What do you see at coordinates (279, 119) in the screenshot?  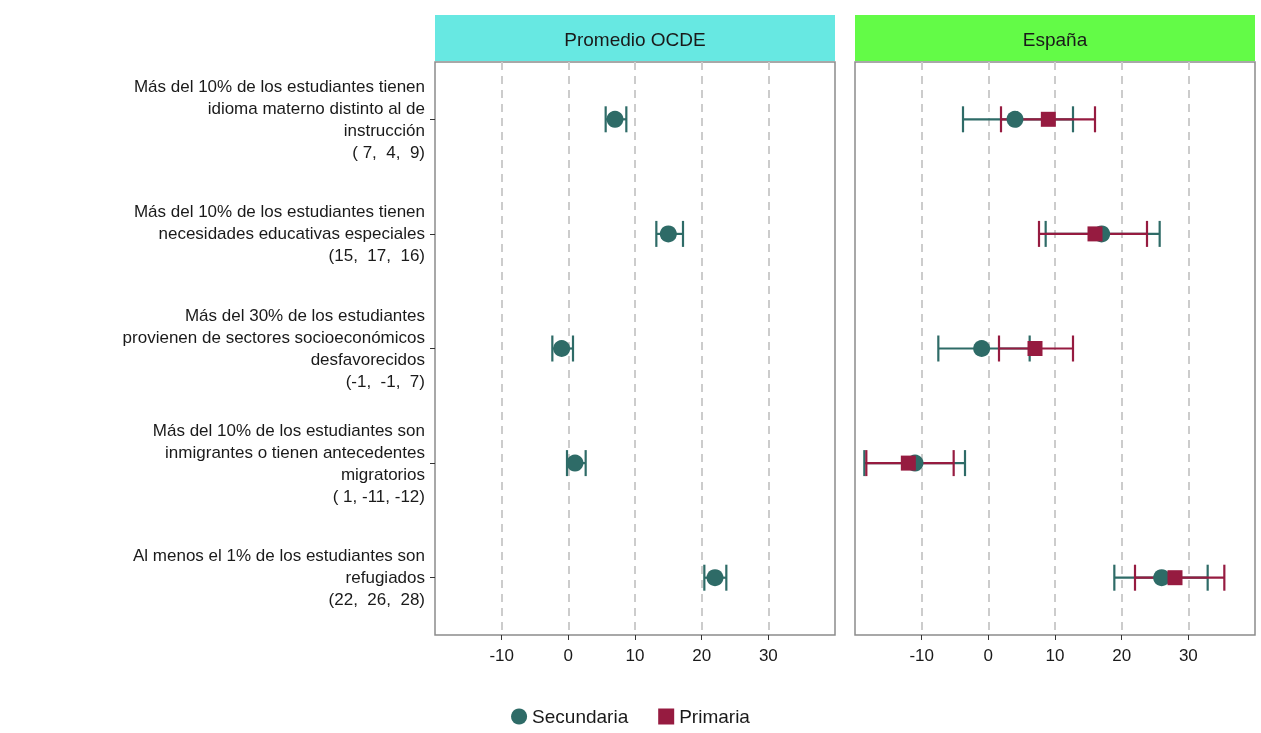 I see `y-tick-label: Más del 10% de los estudiantes tienen idioma materno distinto al de instrucción ( 7, 4, 9)` at bounding box center [279, 119].